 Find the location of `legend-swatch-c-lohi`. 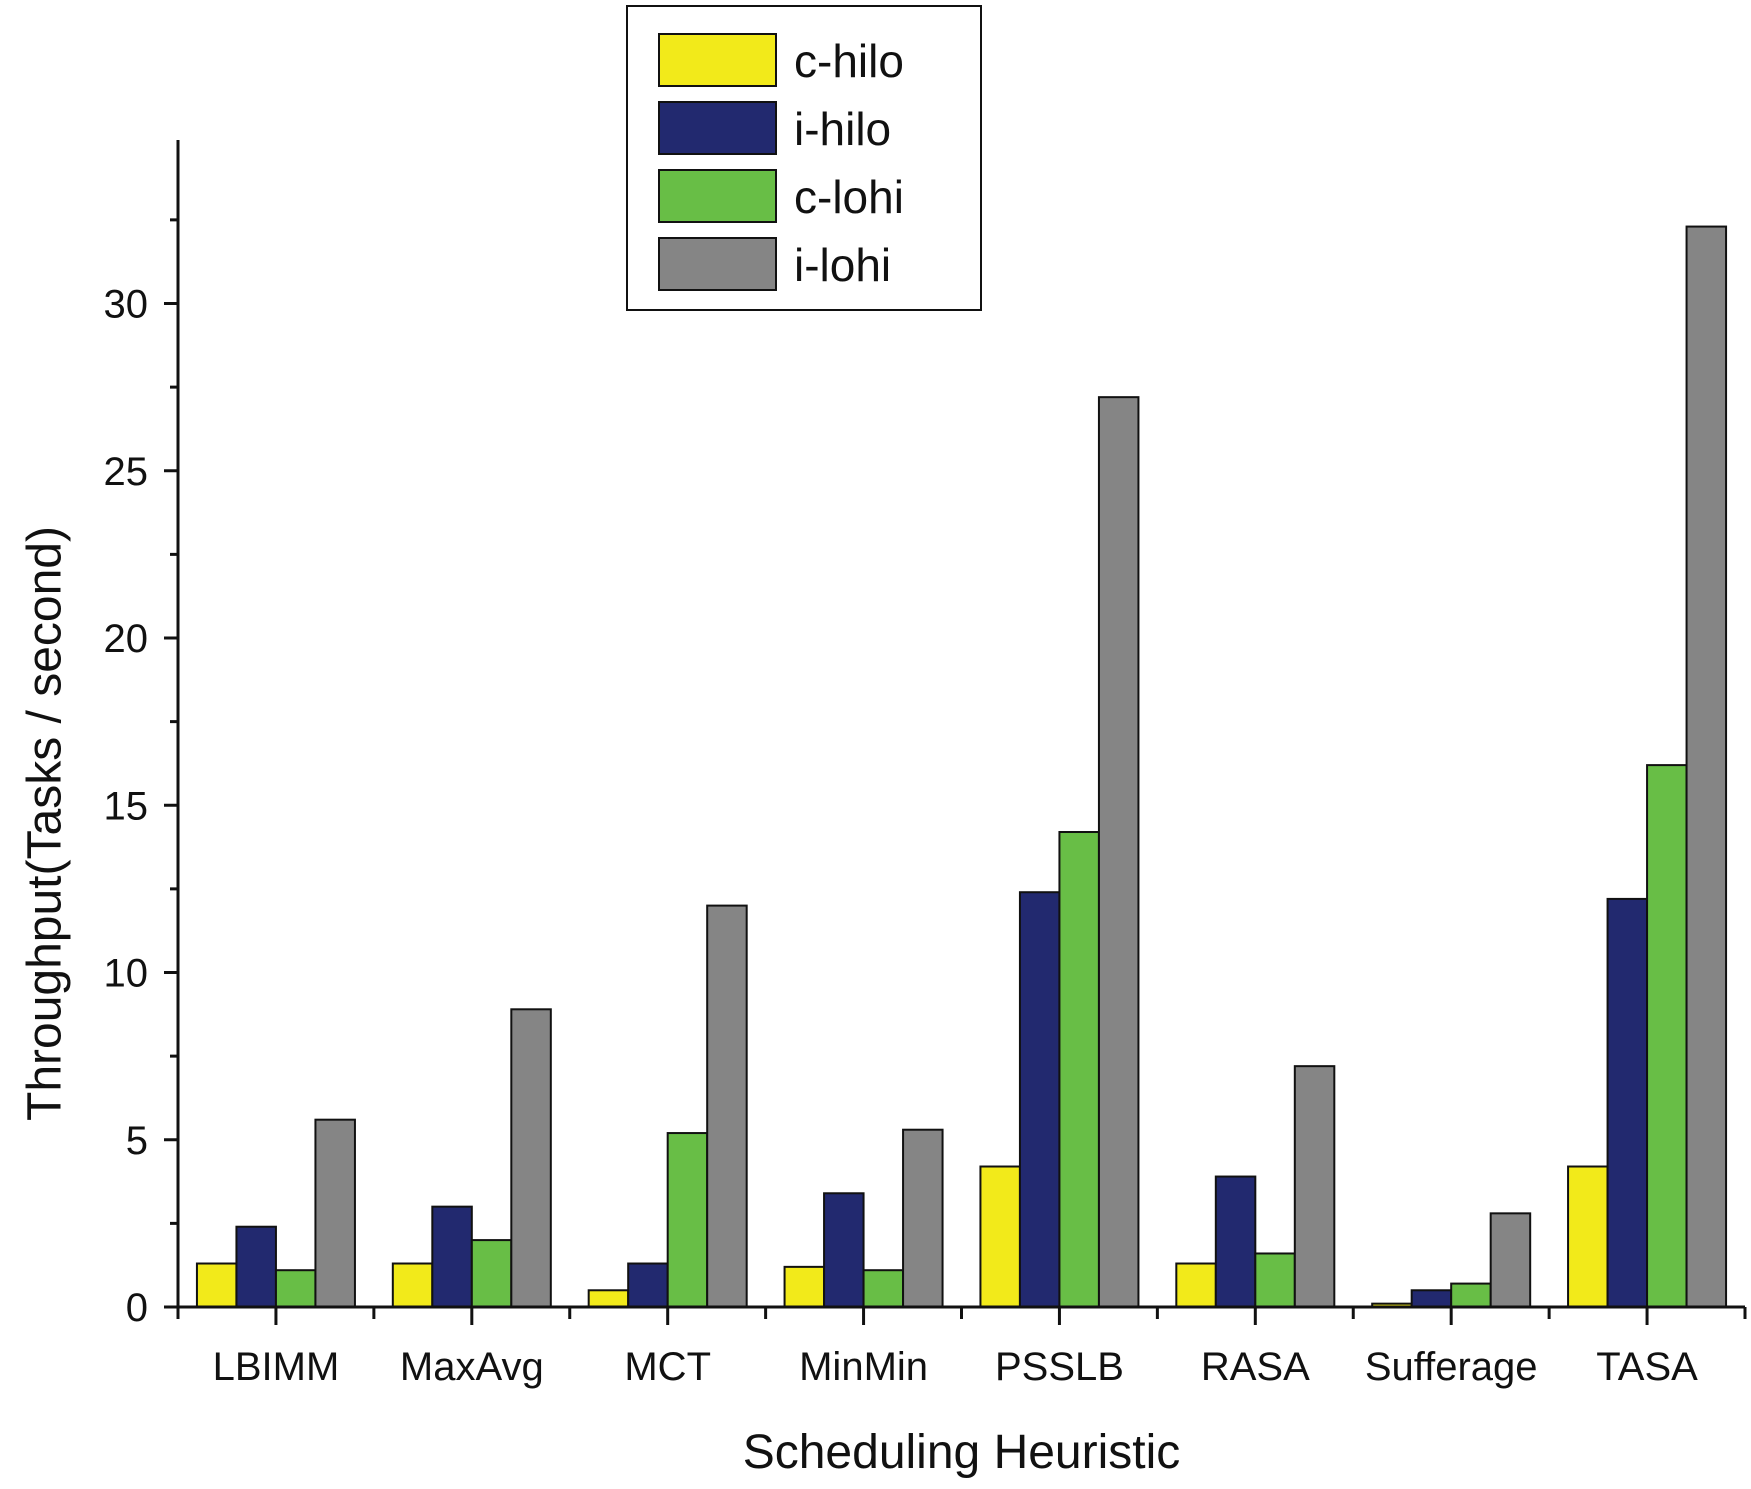

legend-swatch-c-lohi is located at coordinates (717, 196).